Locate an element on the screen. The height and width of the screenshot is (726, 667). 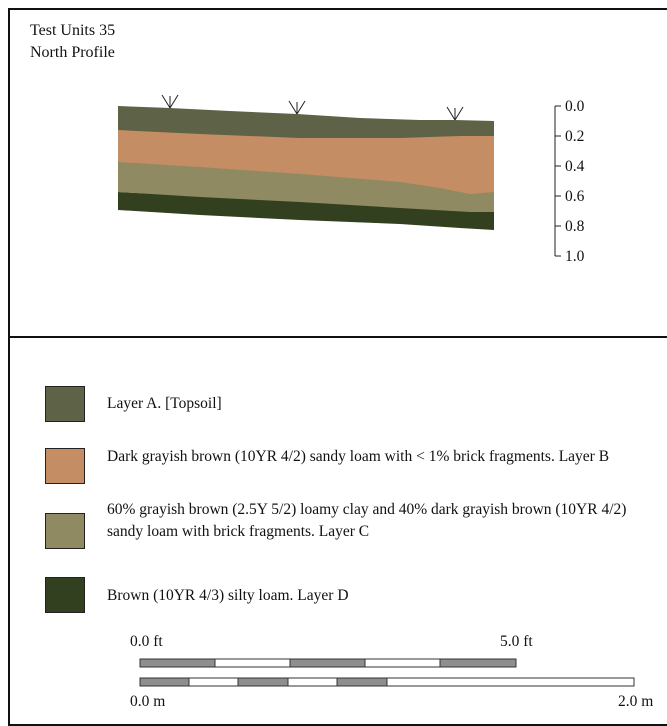
depth-scale is located at coordinates (557, 181).